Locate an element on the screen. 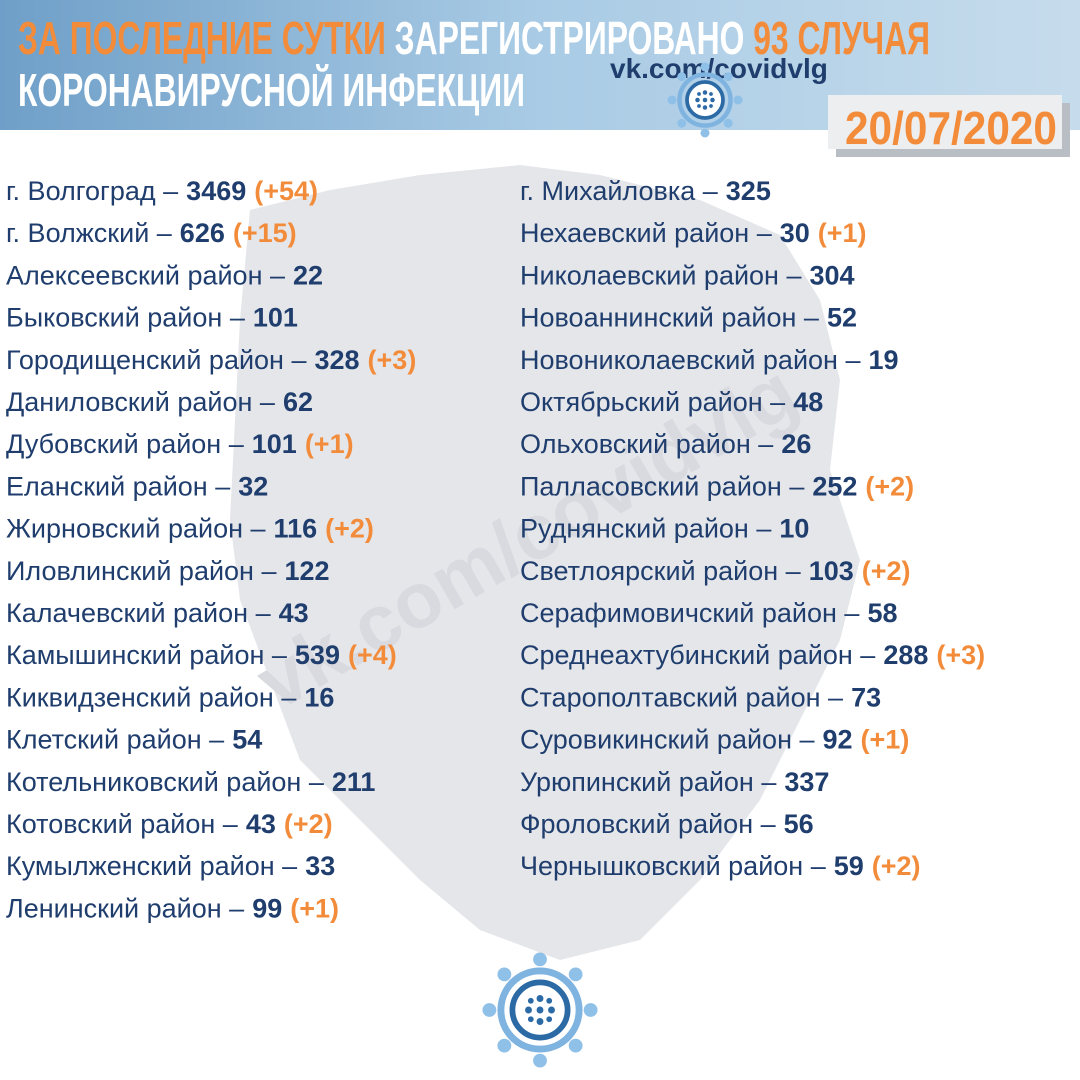  case-count: 43 is located at coordinates (261, 824).